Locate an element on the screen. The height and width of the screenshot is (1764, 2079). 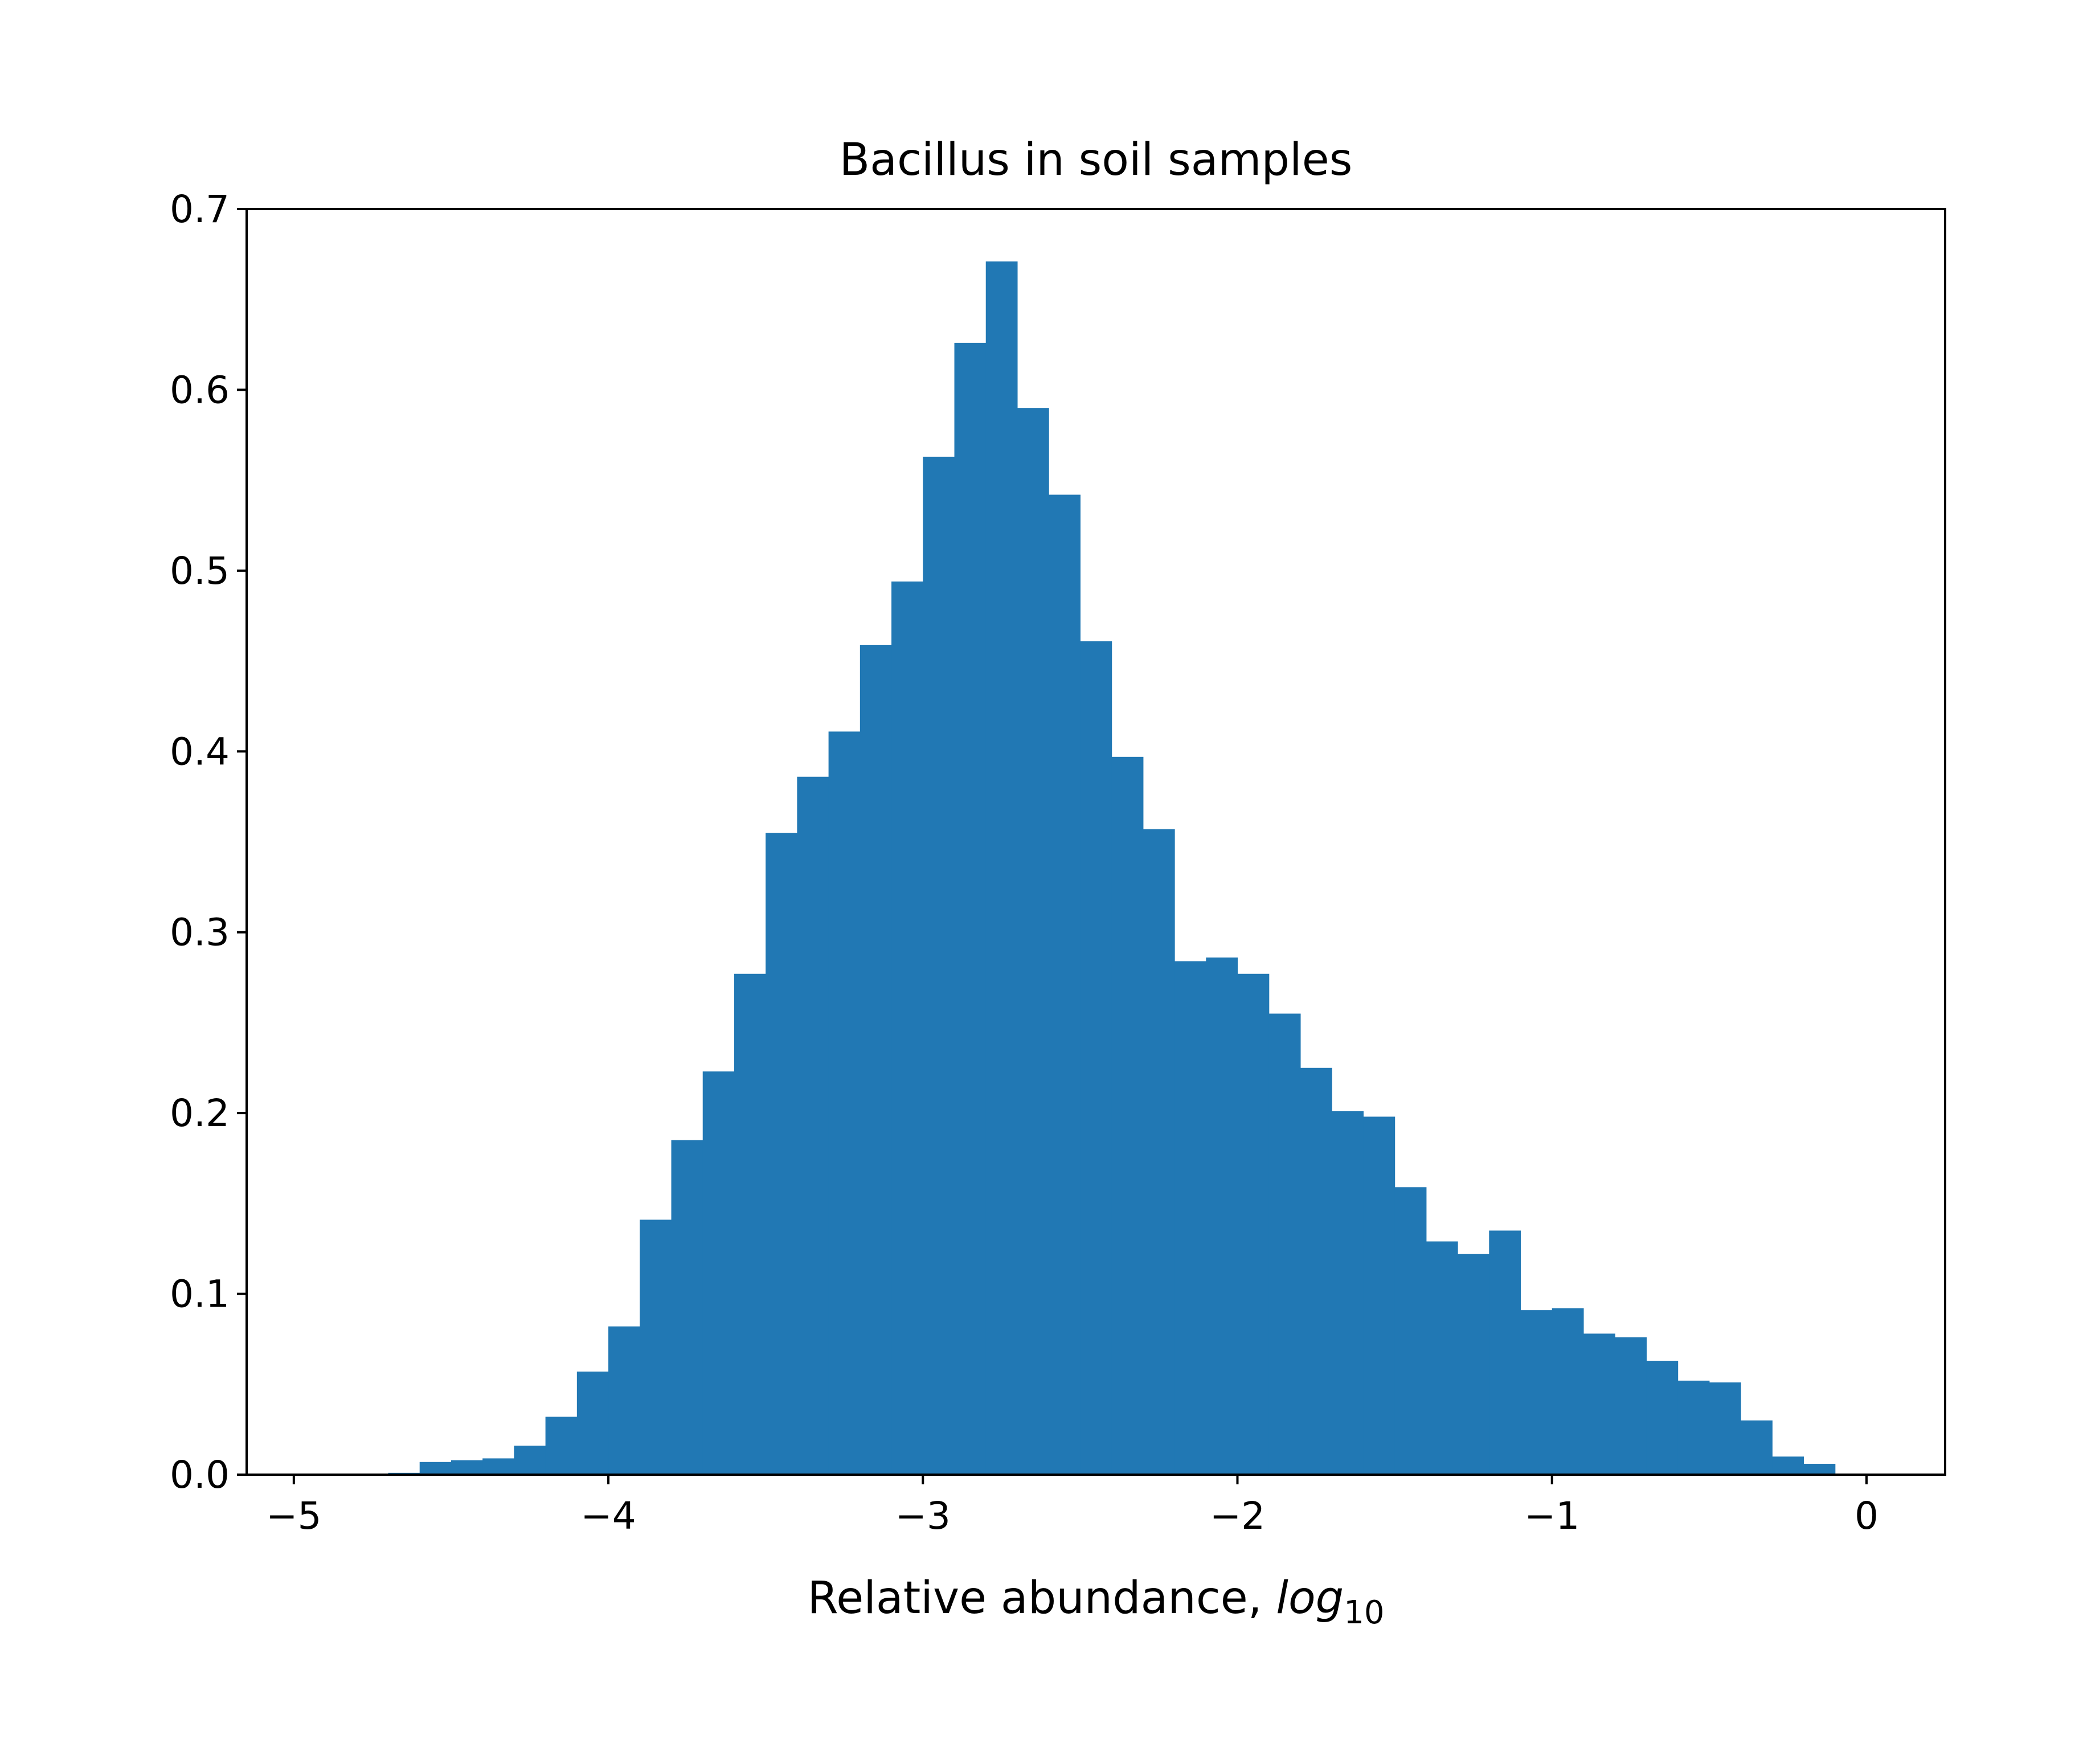
y-tick-label: 0.2 is located at coordinates (200, 1113).